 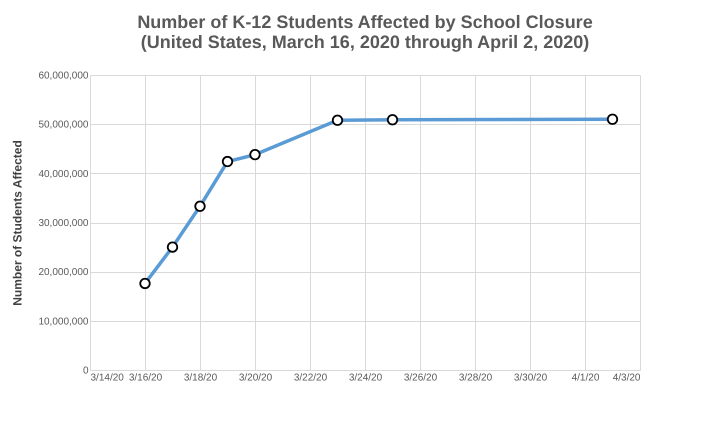 What do you see at coordinates (63, 322) in the screenshot?
I see `y-tick-label: 10,000,000` at bounding box center [63, 322].